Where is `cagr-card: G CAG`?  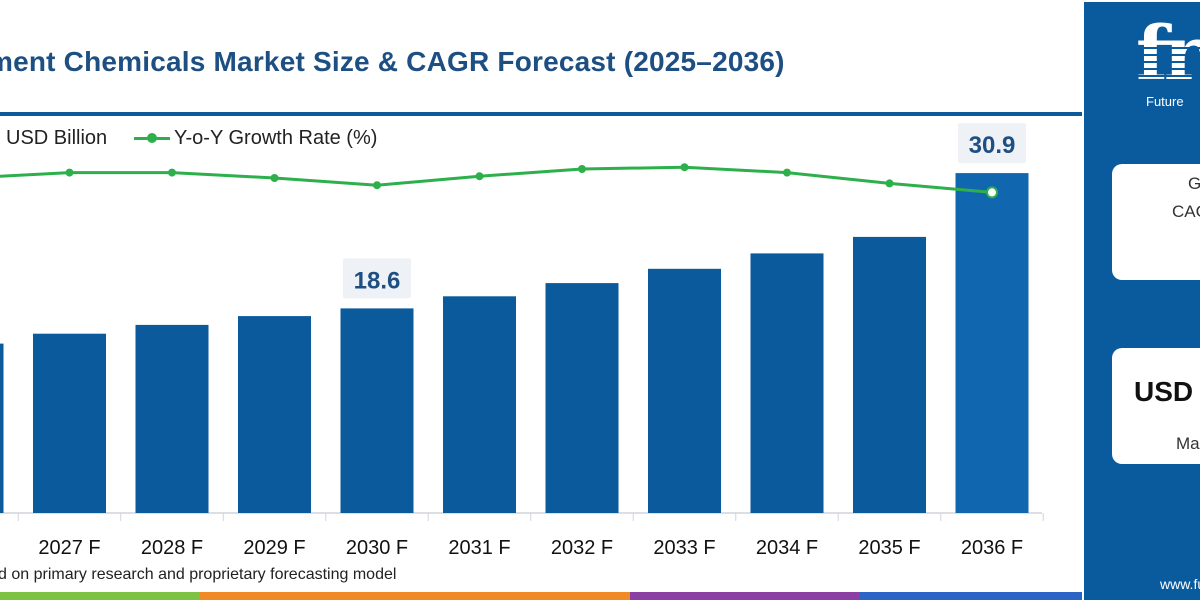
cagr-card: G CAG is located at coordinates (1156, 222).